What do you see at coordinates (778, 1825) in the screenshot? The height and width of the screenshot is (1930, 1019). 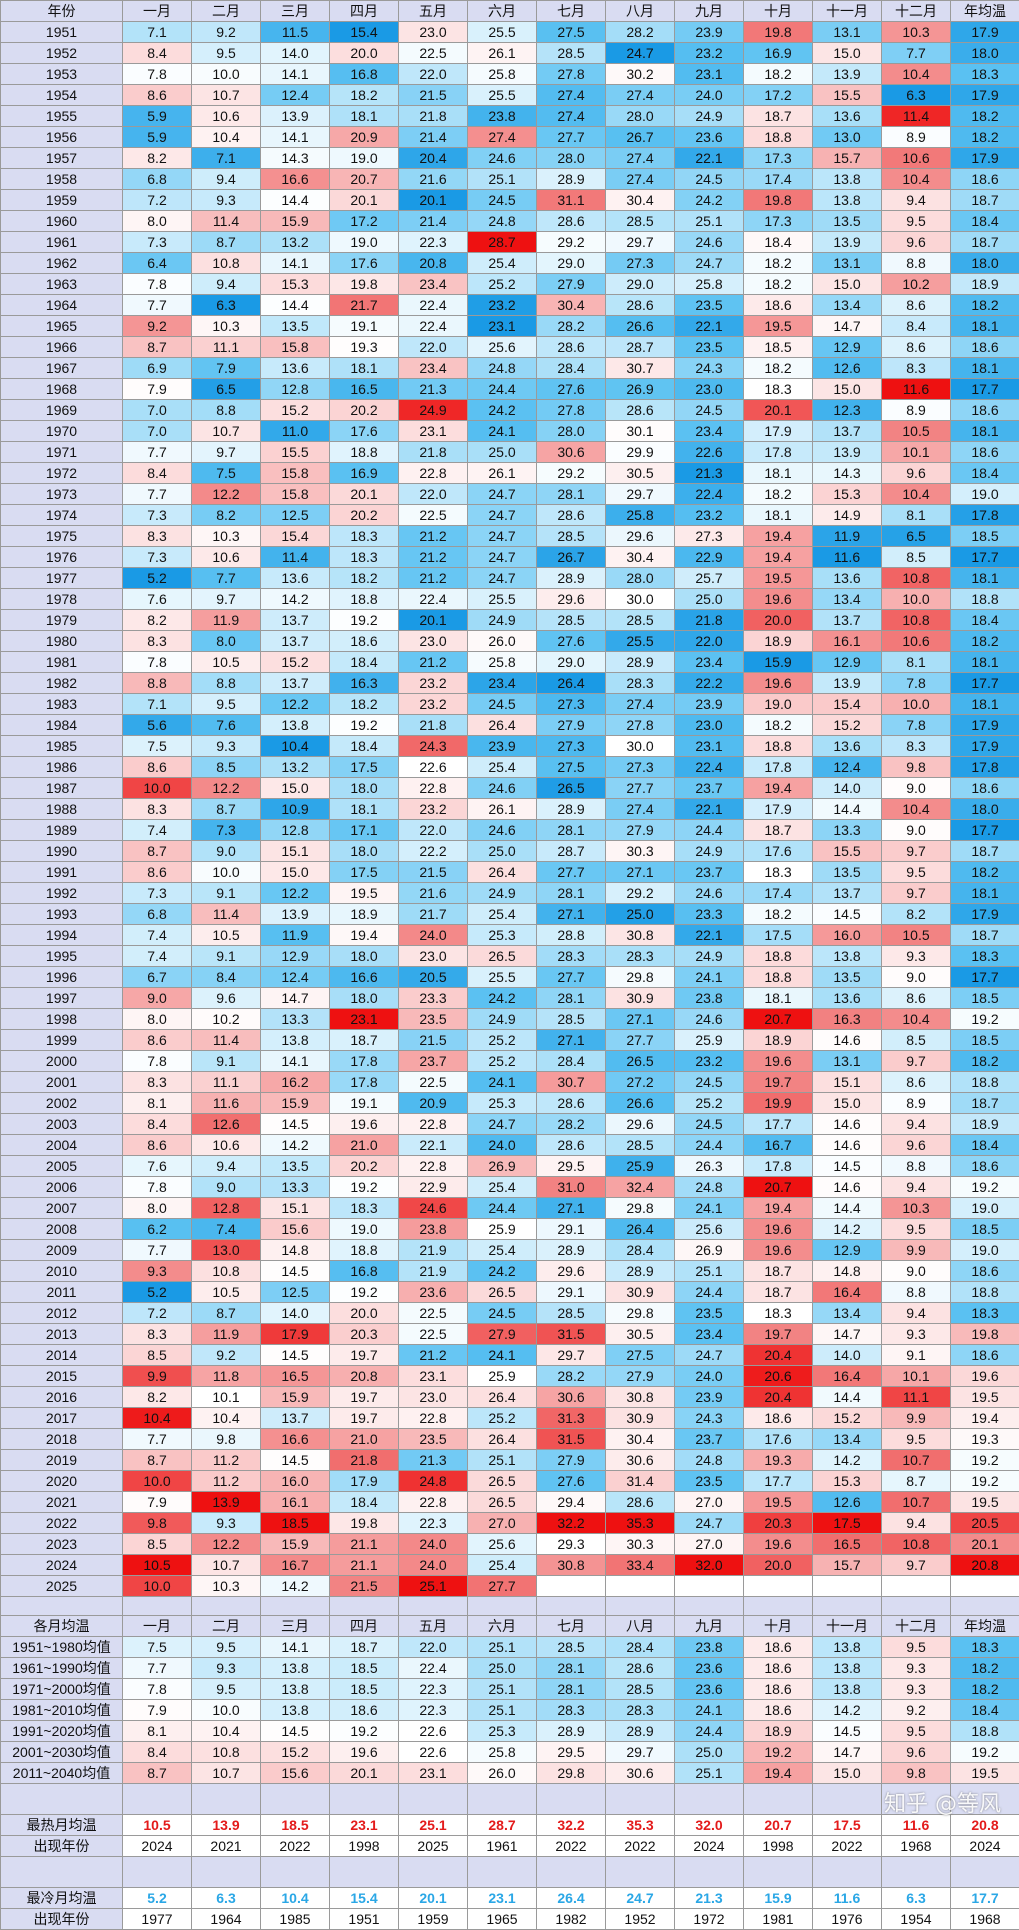 I see `hottest-value: 20.7` at bounding box center [778, 1825].